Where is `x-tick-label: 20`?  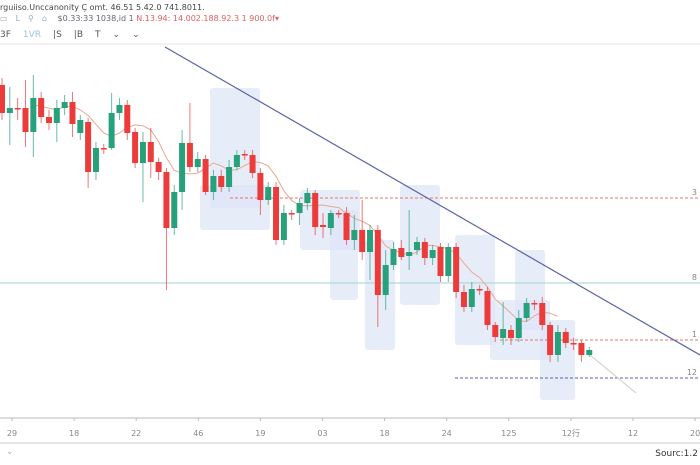
x-tick-label: 20 is located at coordinates (695, 433).